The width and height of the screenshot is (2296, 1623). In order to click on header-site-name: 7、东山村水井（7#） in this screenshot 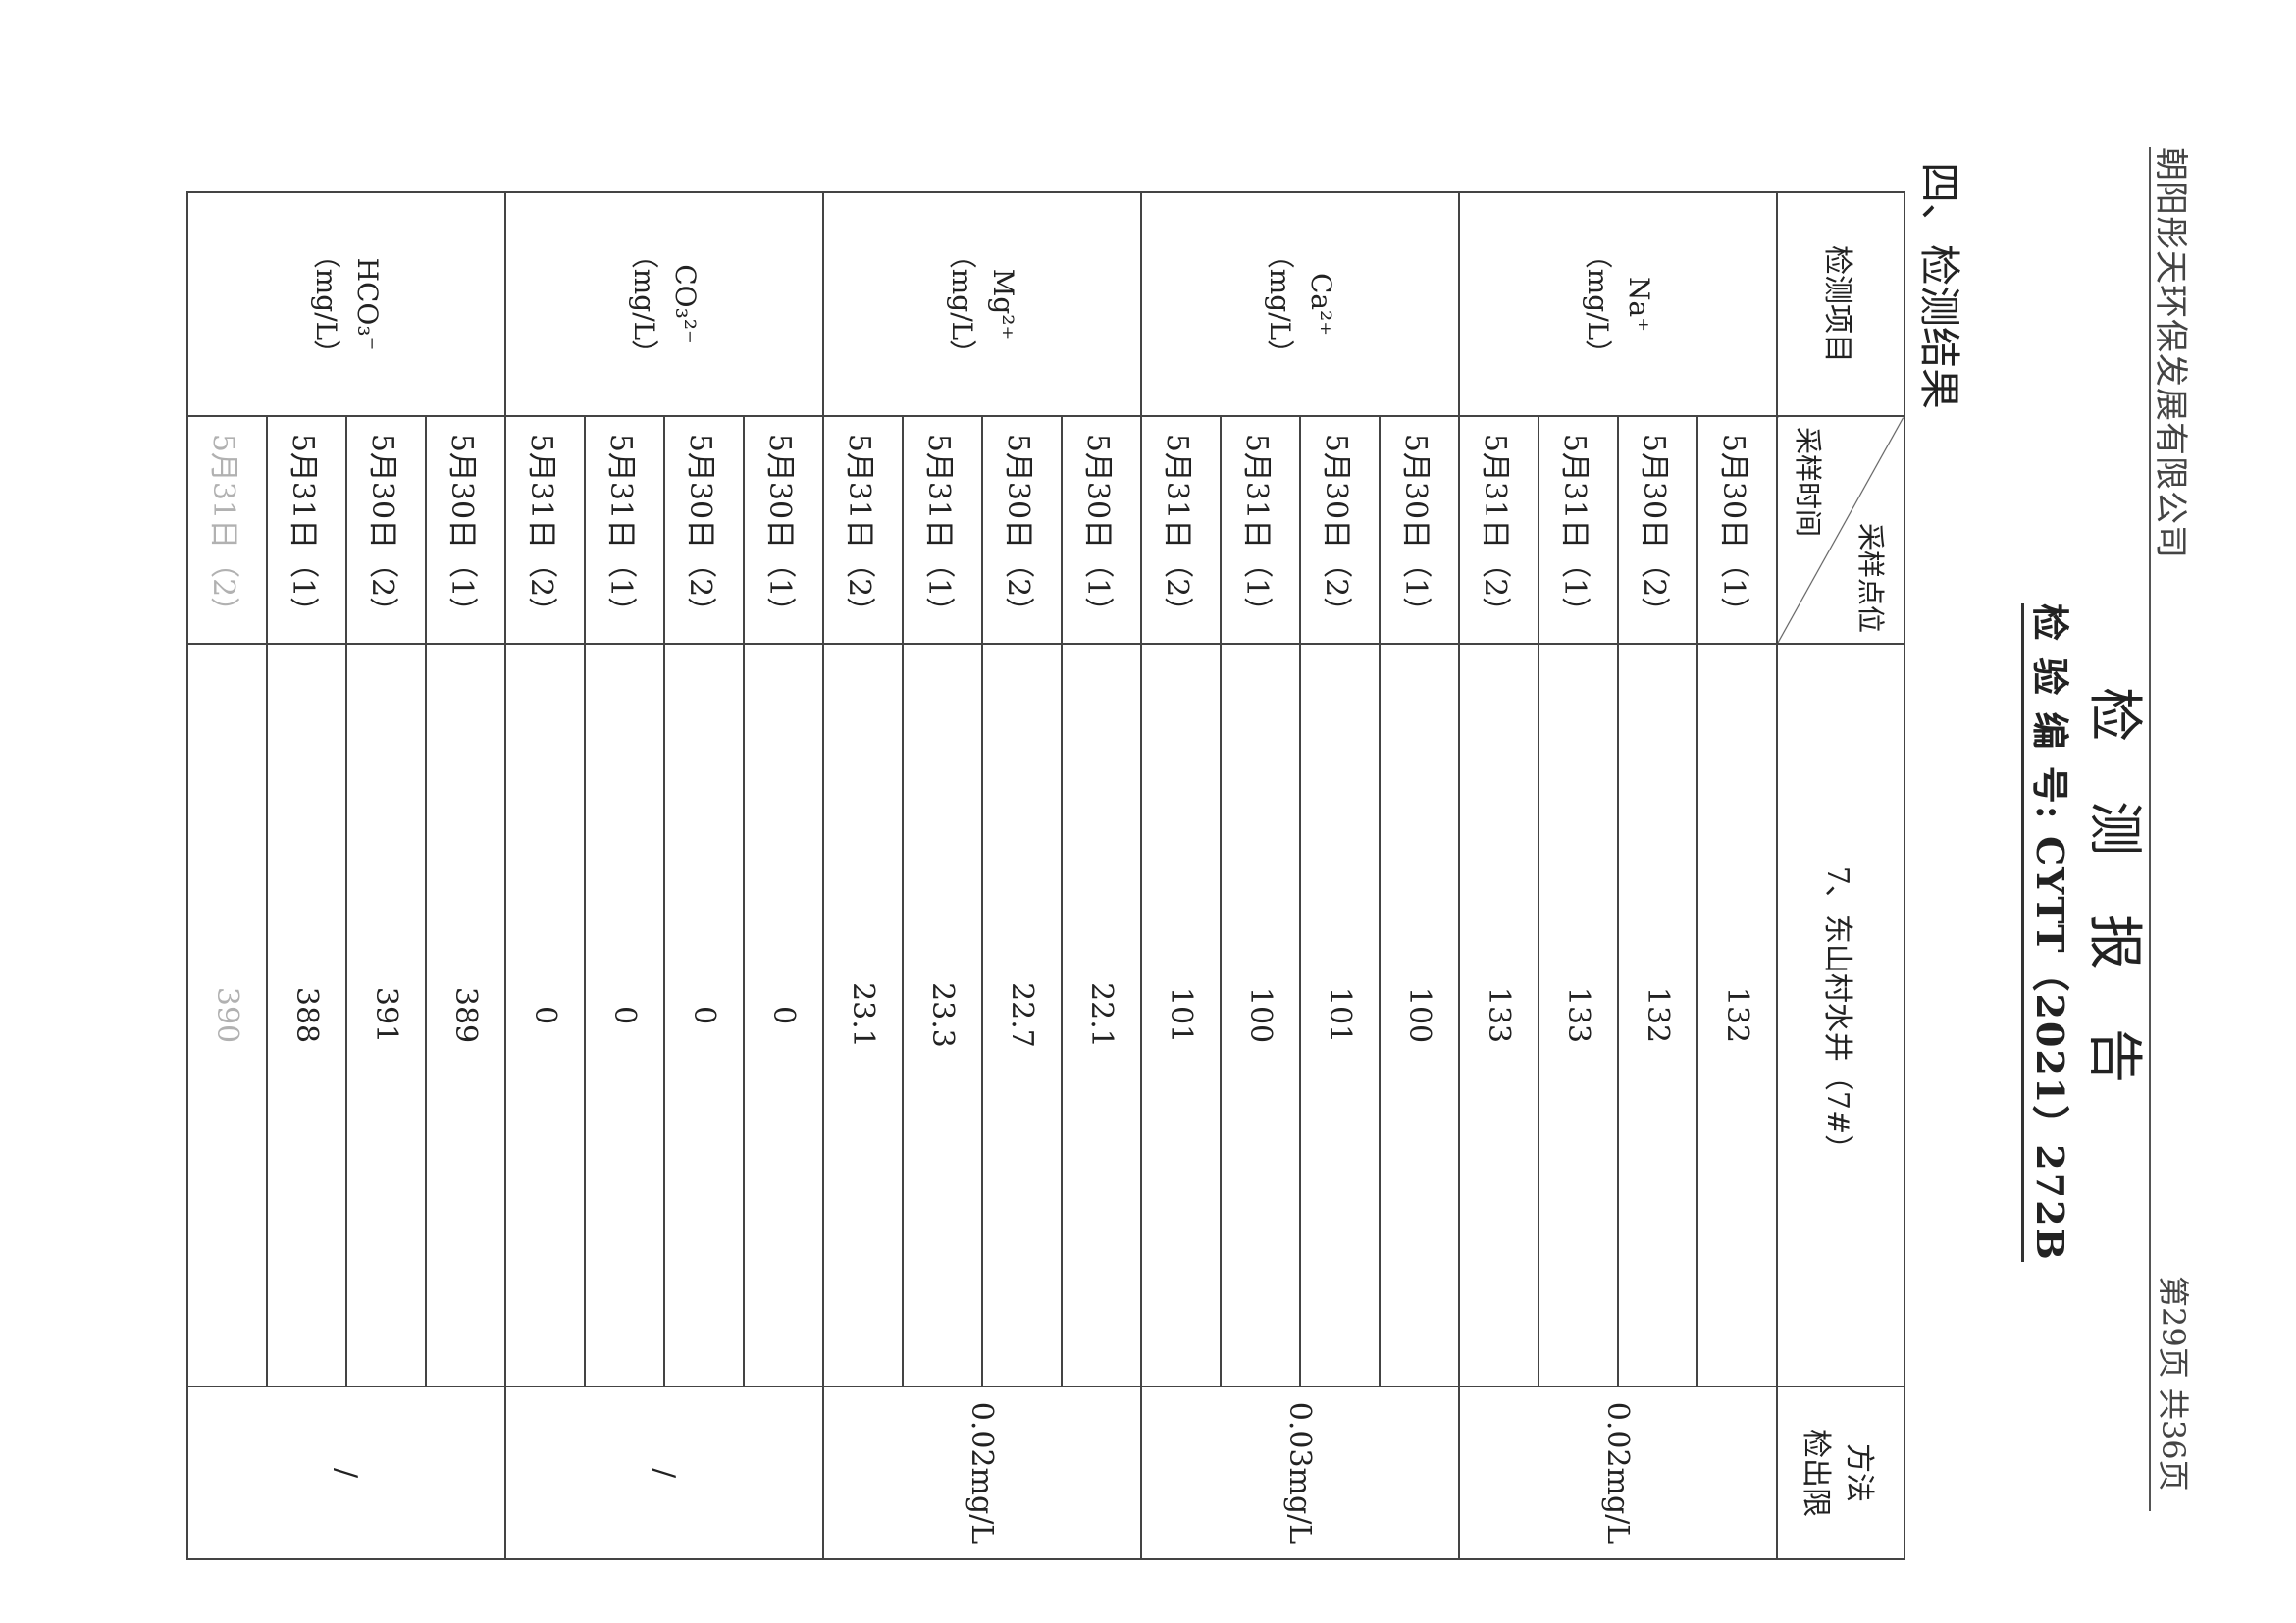, I will do `click(1841, 1016)`.